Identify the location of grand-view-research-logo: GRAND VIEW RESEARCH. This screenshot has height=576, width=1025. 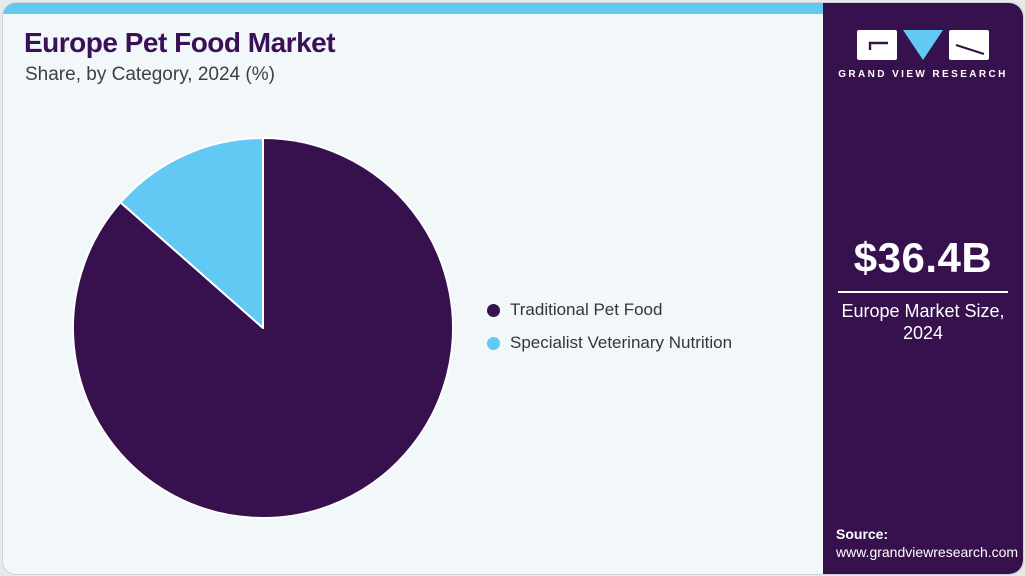
(923, 55).